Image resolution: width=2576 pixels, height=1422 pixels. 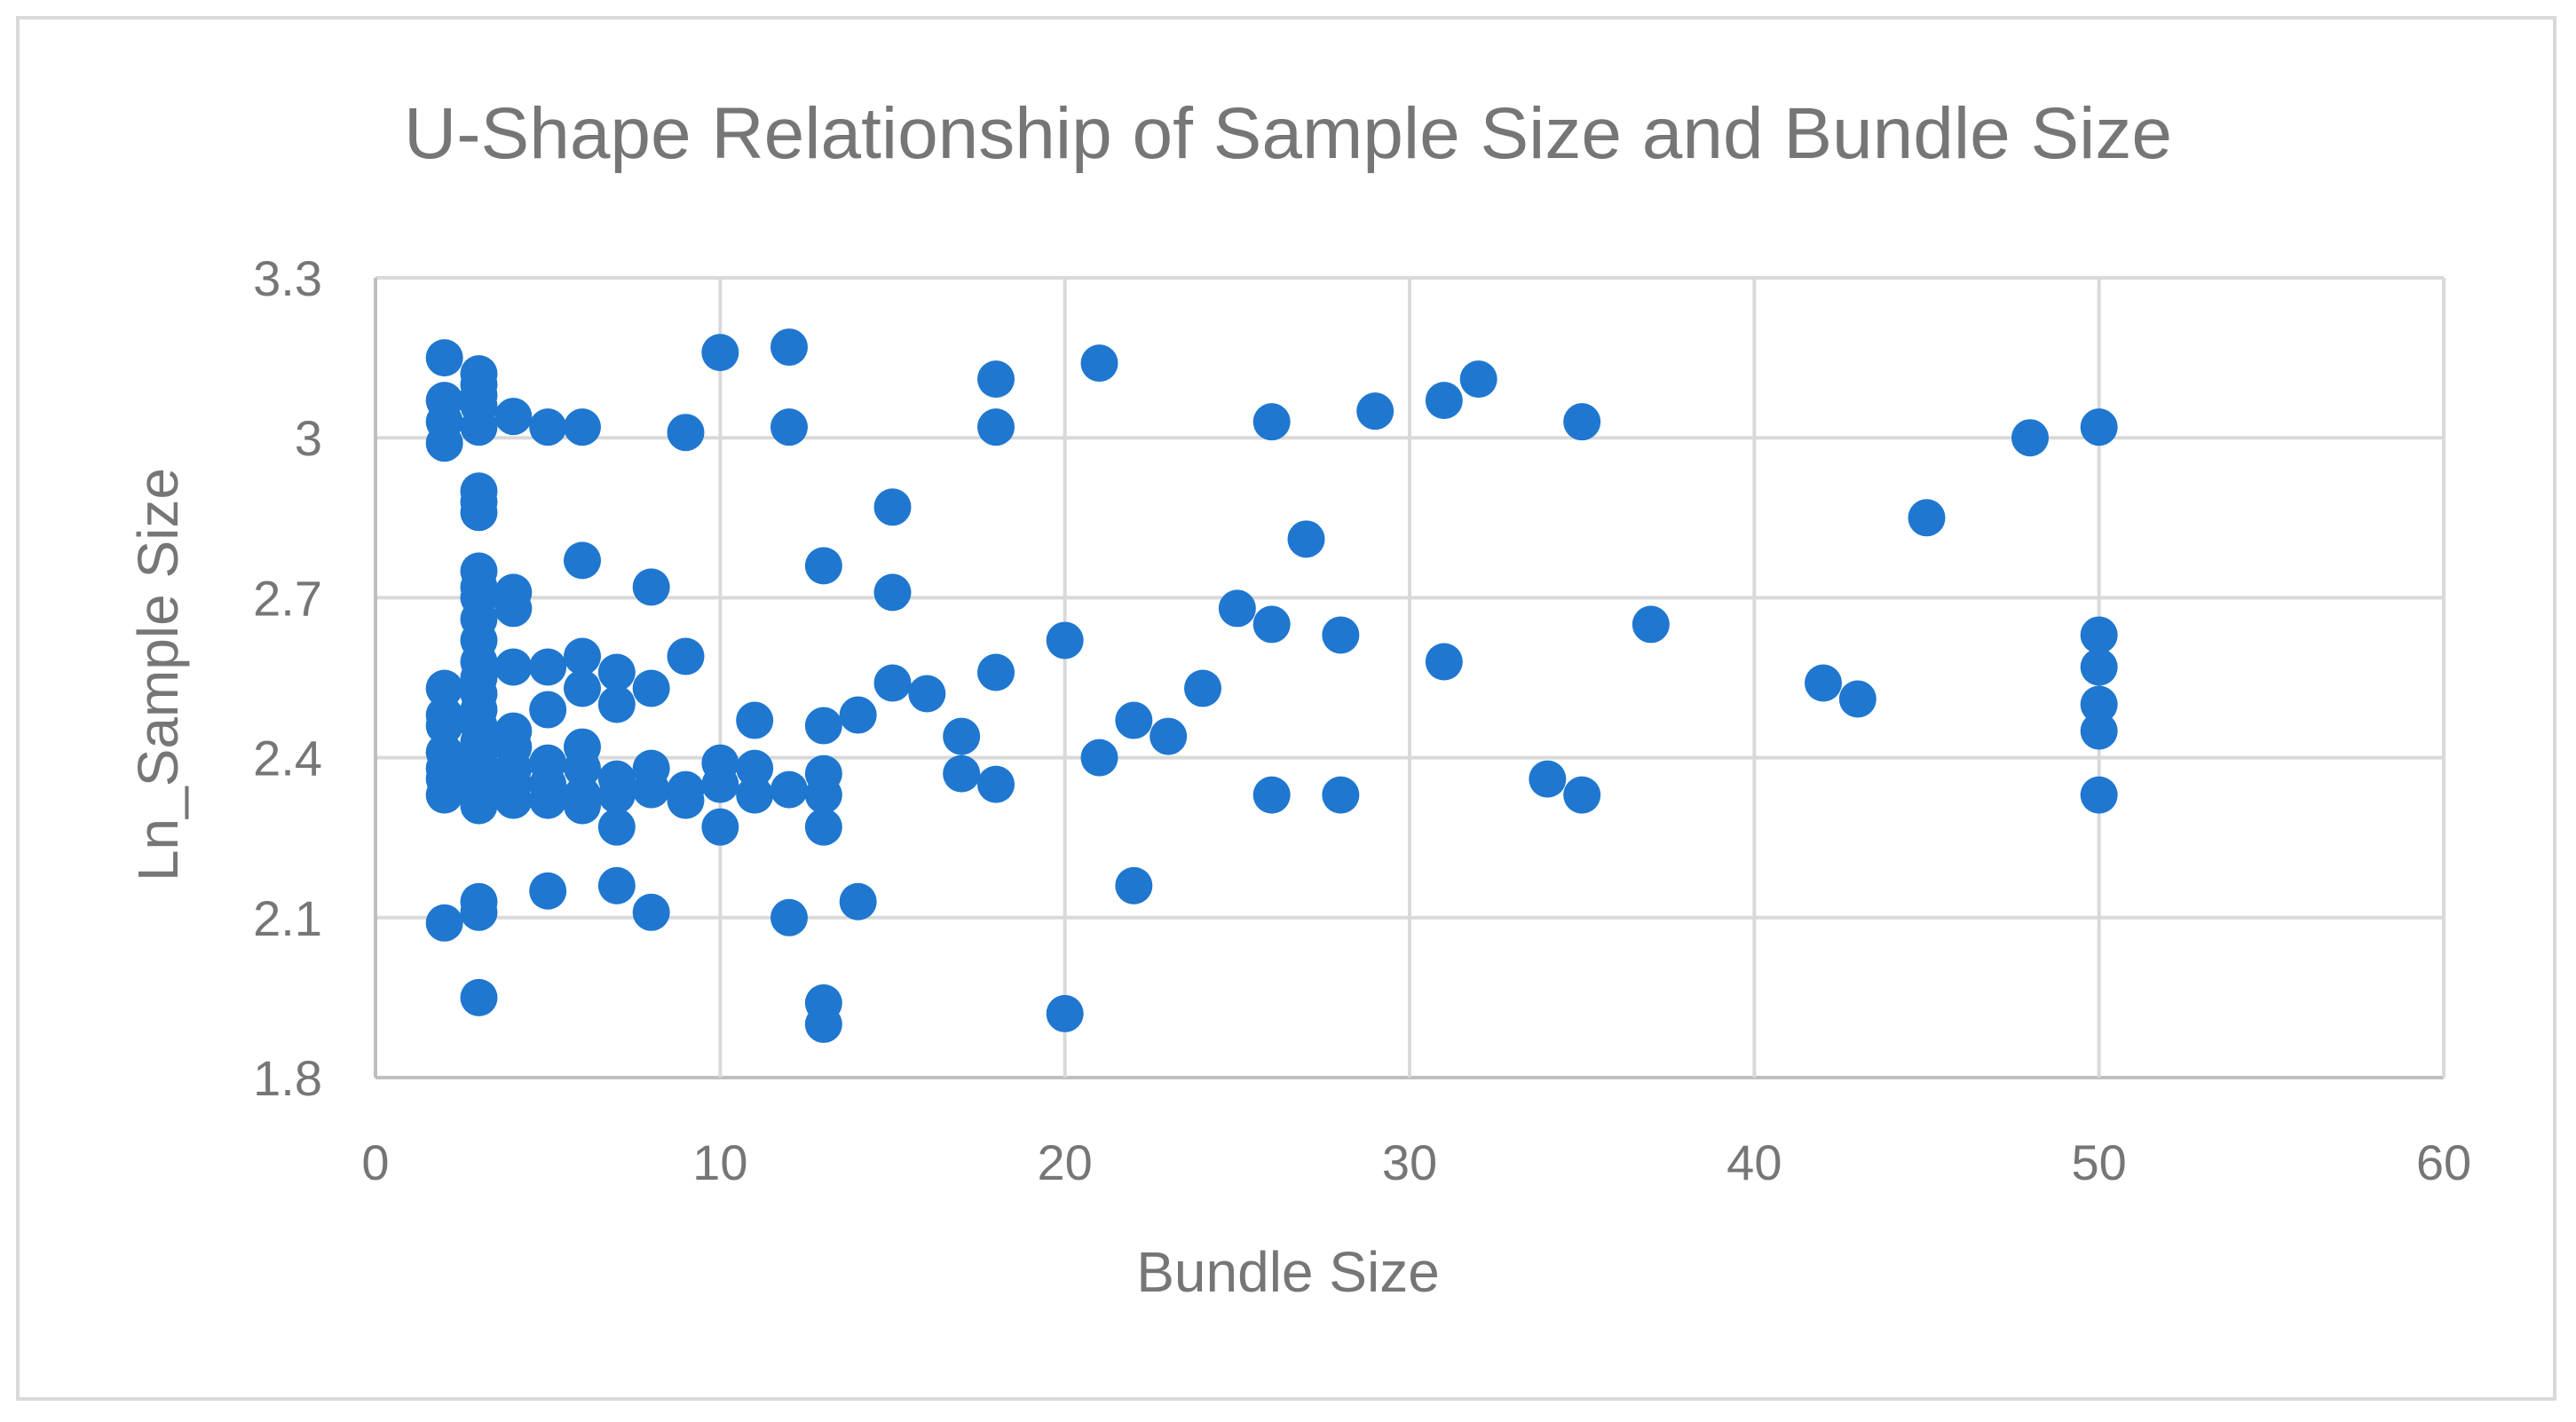 I want to click on y-tick-label: 1.8, so click(x=287, y=1078).